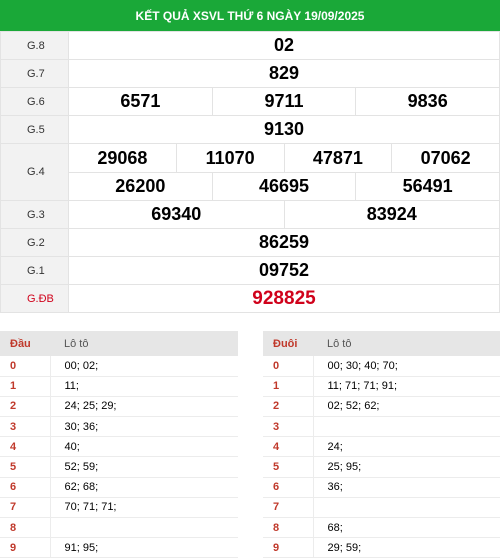  What do you see at coordinates (144, 508) in the screenshot?
I see `loto-values: 70; 71; 71;` at bounding box center [144, 508].